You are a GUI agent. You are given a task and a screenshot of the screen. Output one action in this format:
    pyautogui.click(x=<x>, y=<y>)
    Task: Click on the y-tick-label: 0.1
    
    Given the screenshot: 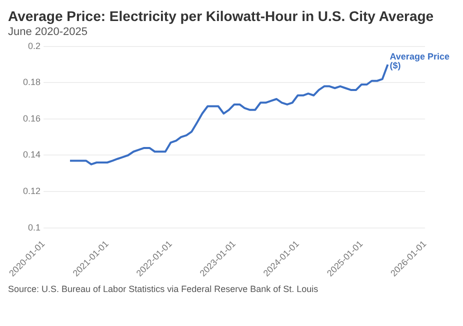 What is the action you would take?
    pyautogui.click(x=34, y=227)
    